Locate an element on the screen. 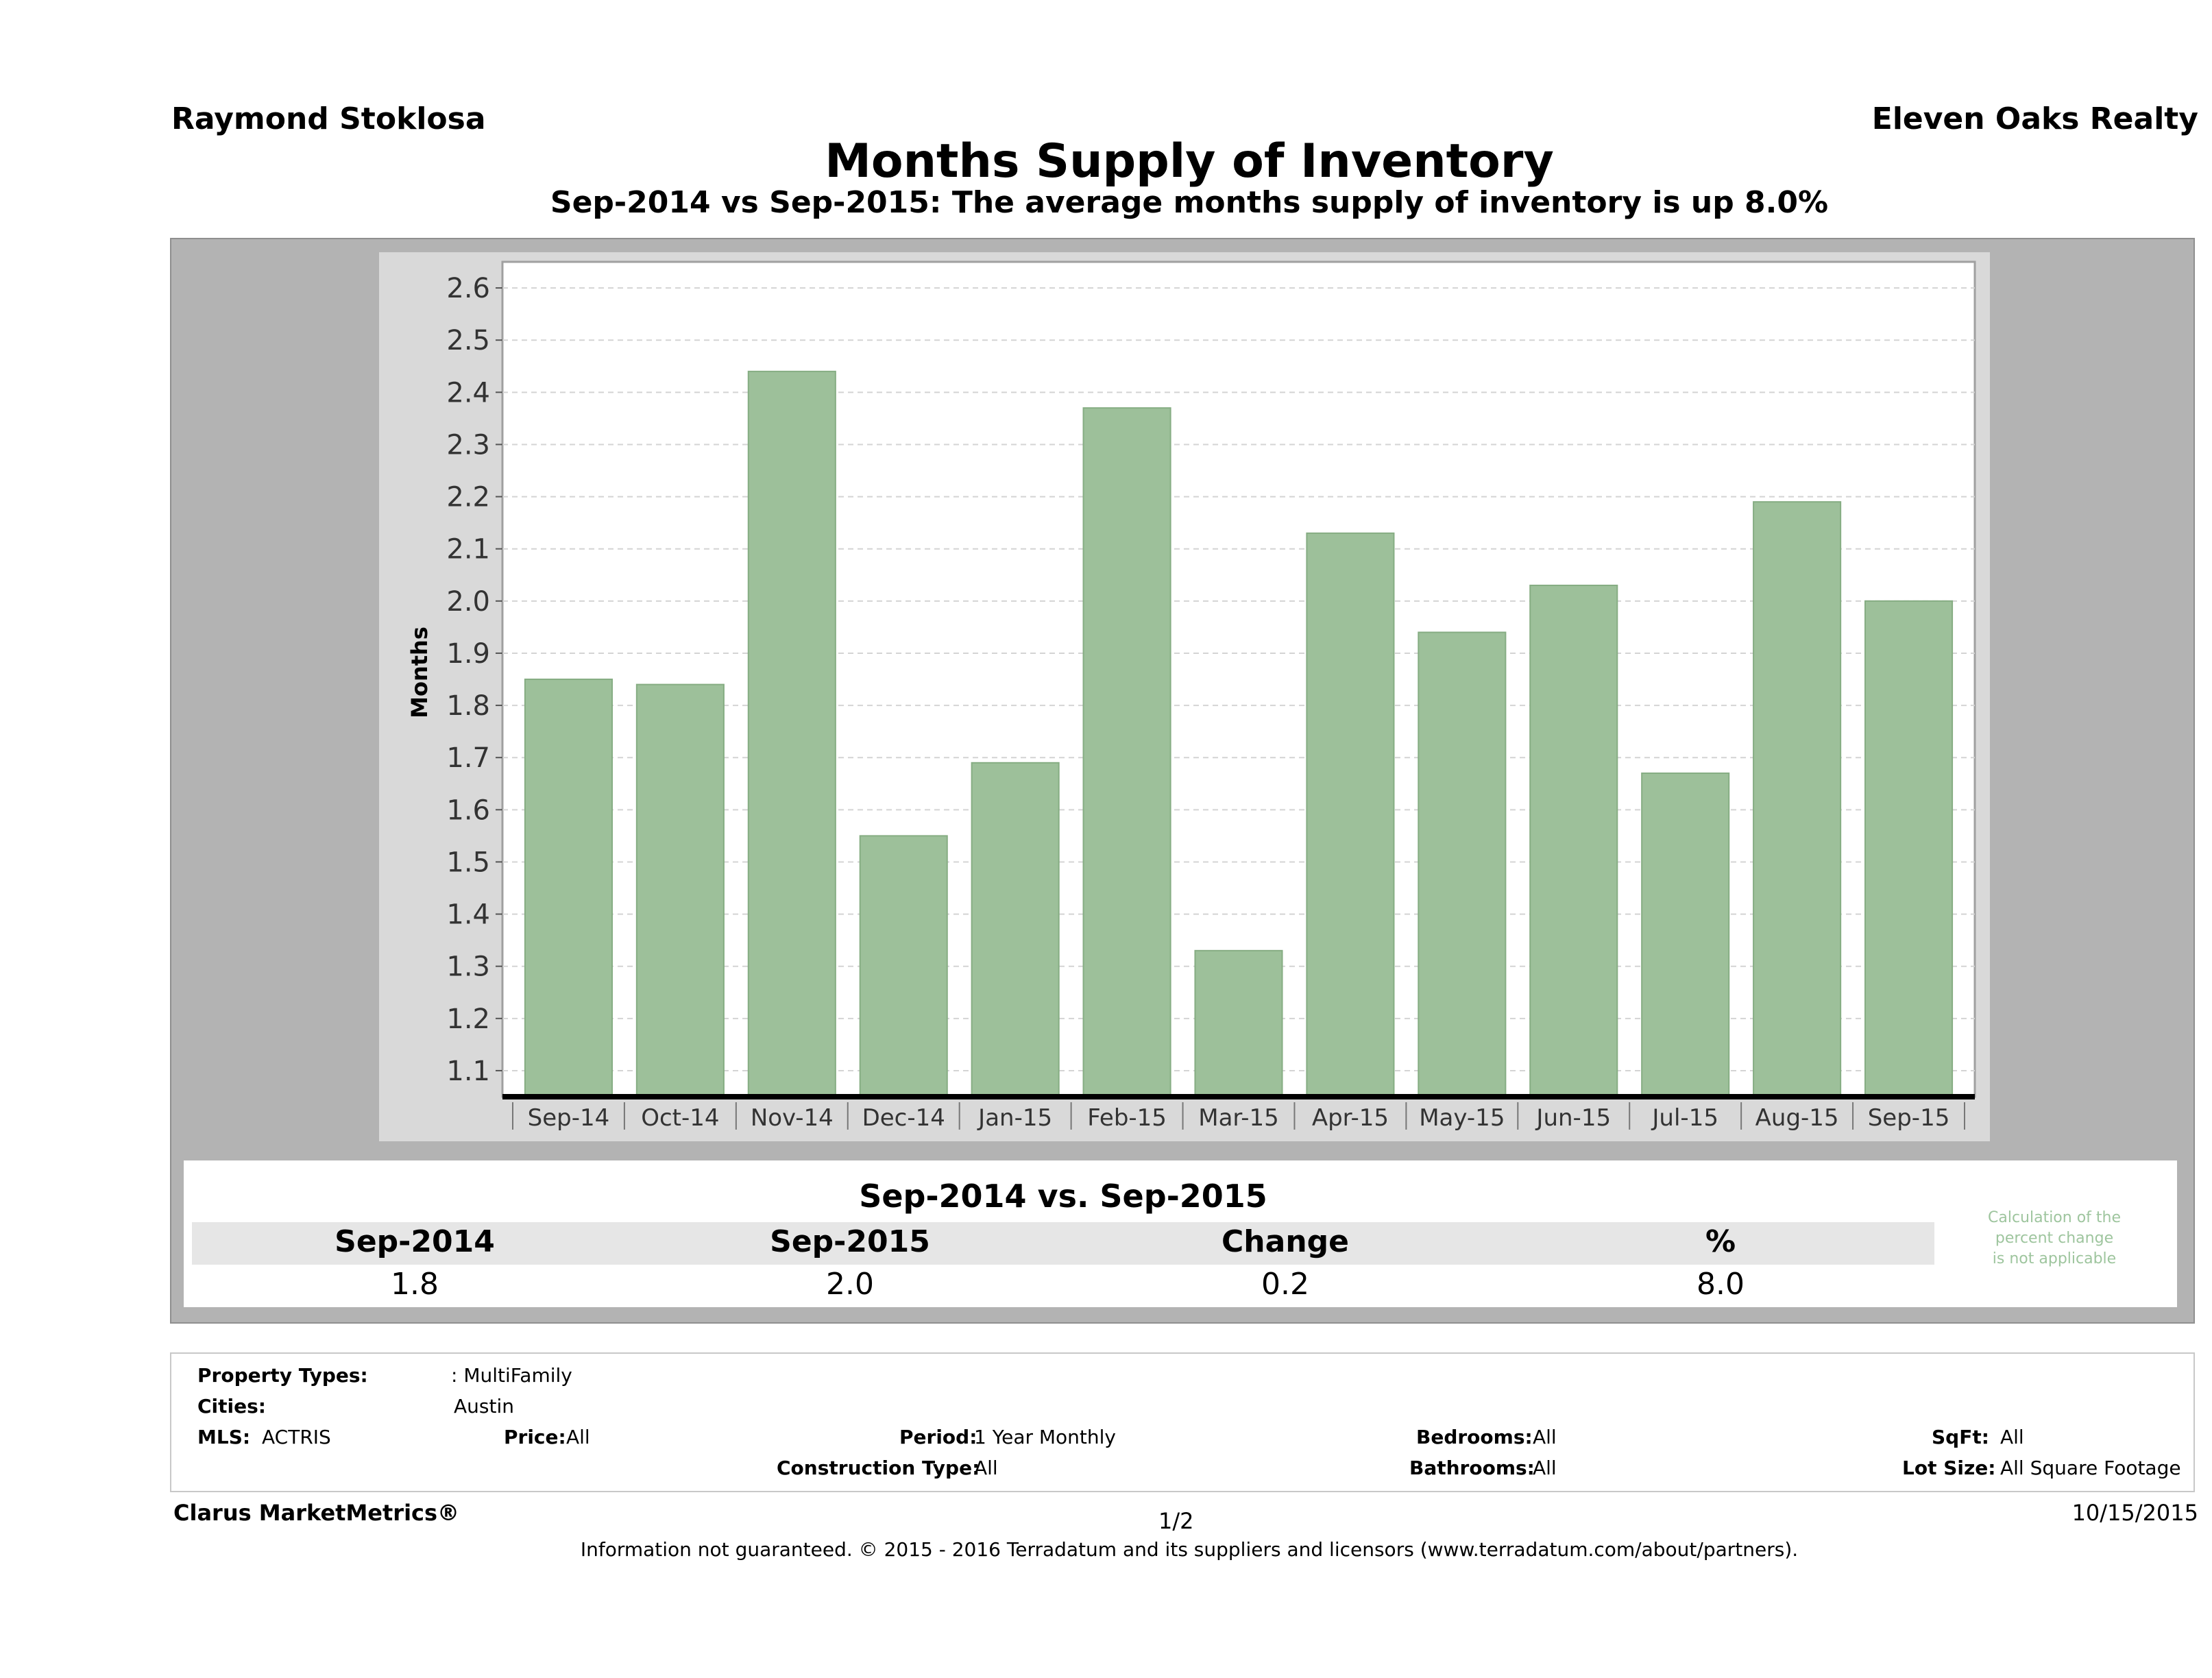  y-tick-label: 2.6 is located at coordinates (468, 288).